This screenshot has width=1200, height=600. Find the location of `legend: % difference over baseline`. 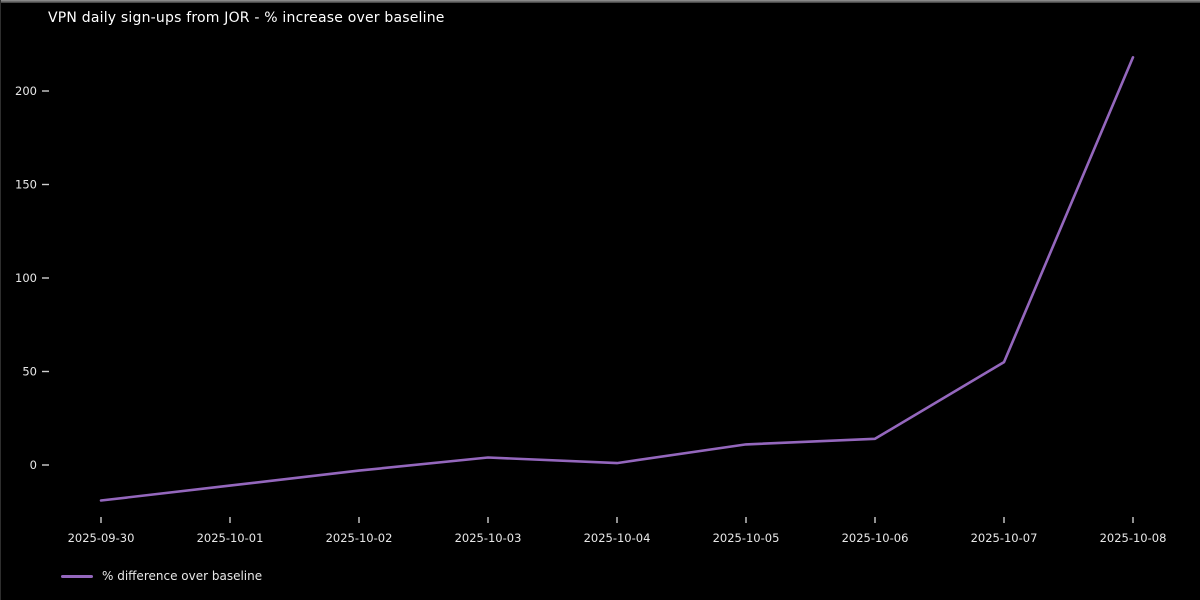

legend: % difference over baseline is located at coordinates (161, 576).